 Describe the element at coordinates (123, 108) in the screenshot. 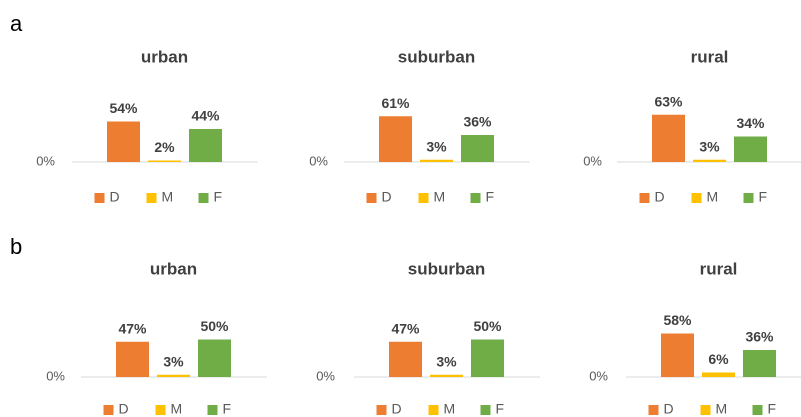

I see `value-label: 54%` at that location.